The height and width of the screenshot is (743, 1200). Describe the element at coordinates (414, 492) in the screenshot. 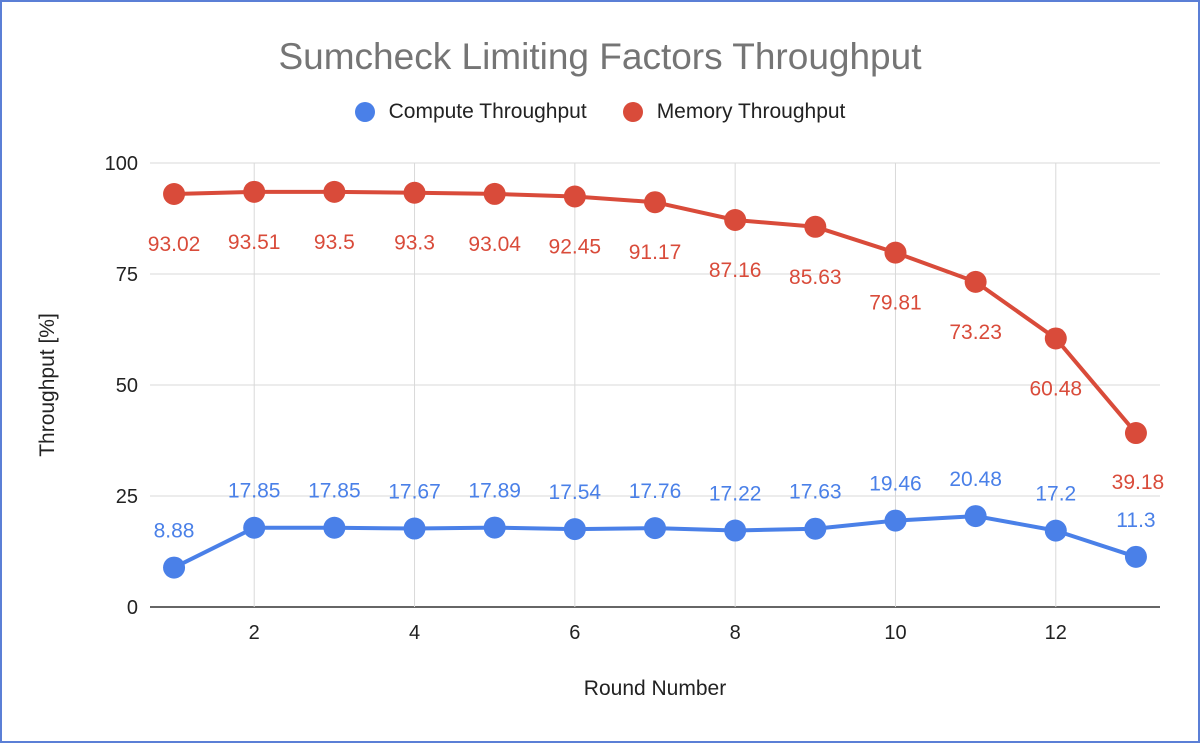

I see `data-label-compute: 17.67` at that location.